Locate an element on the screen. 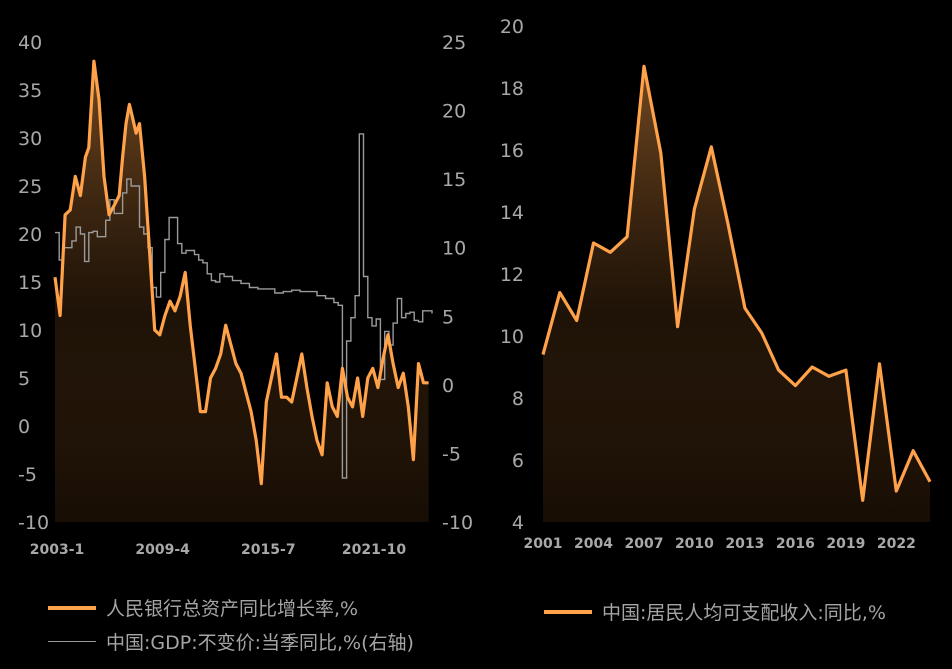 The width and height of the screenshot is (952, 669). right-y-tick: 0 is located at coordinates (448, 386).